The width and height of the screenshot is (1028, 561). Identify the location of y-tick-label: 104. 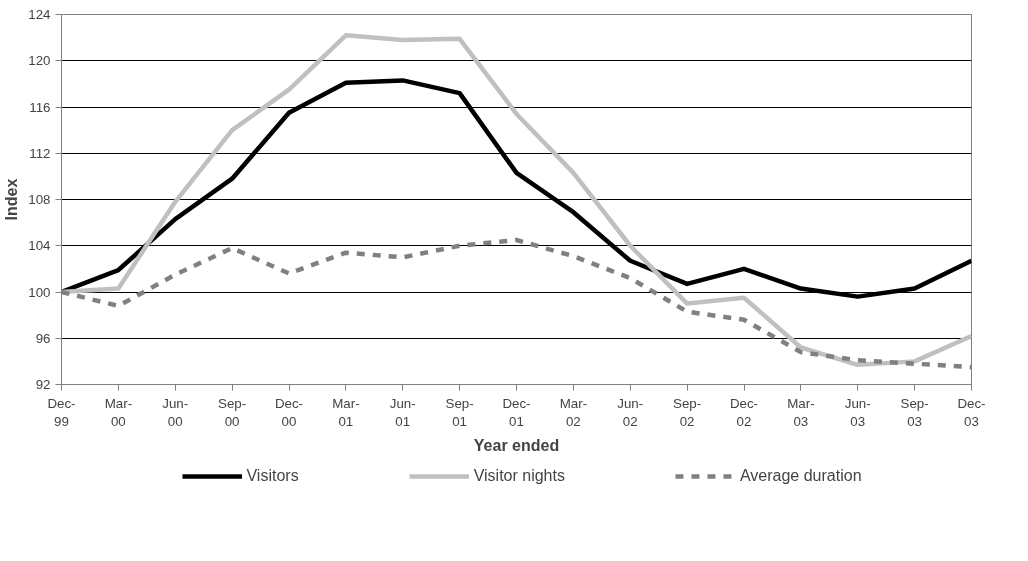
(40, 246).